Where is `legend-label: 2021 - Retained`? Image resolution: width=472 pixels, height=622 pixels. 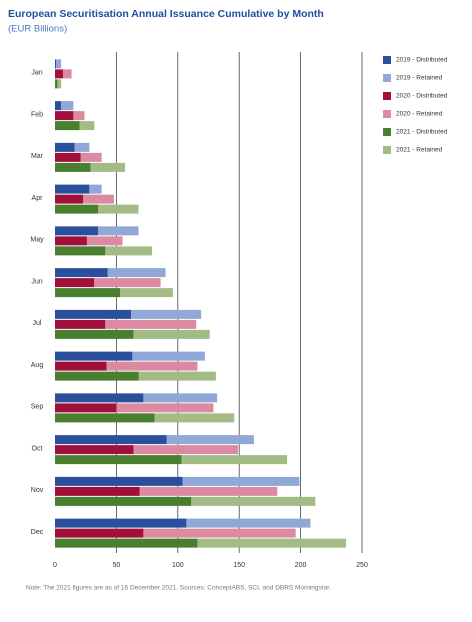
legend-label: 2021 - Retained is located at coordinates (419, 150).